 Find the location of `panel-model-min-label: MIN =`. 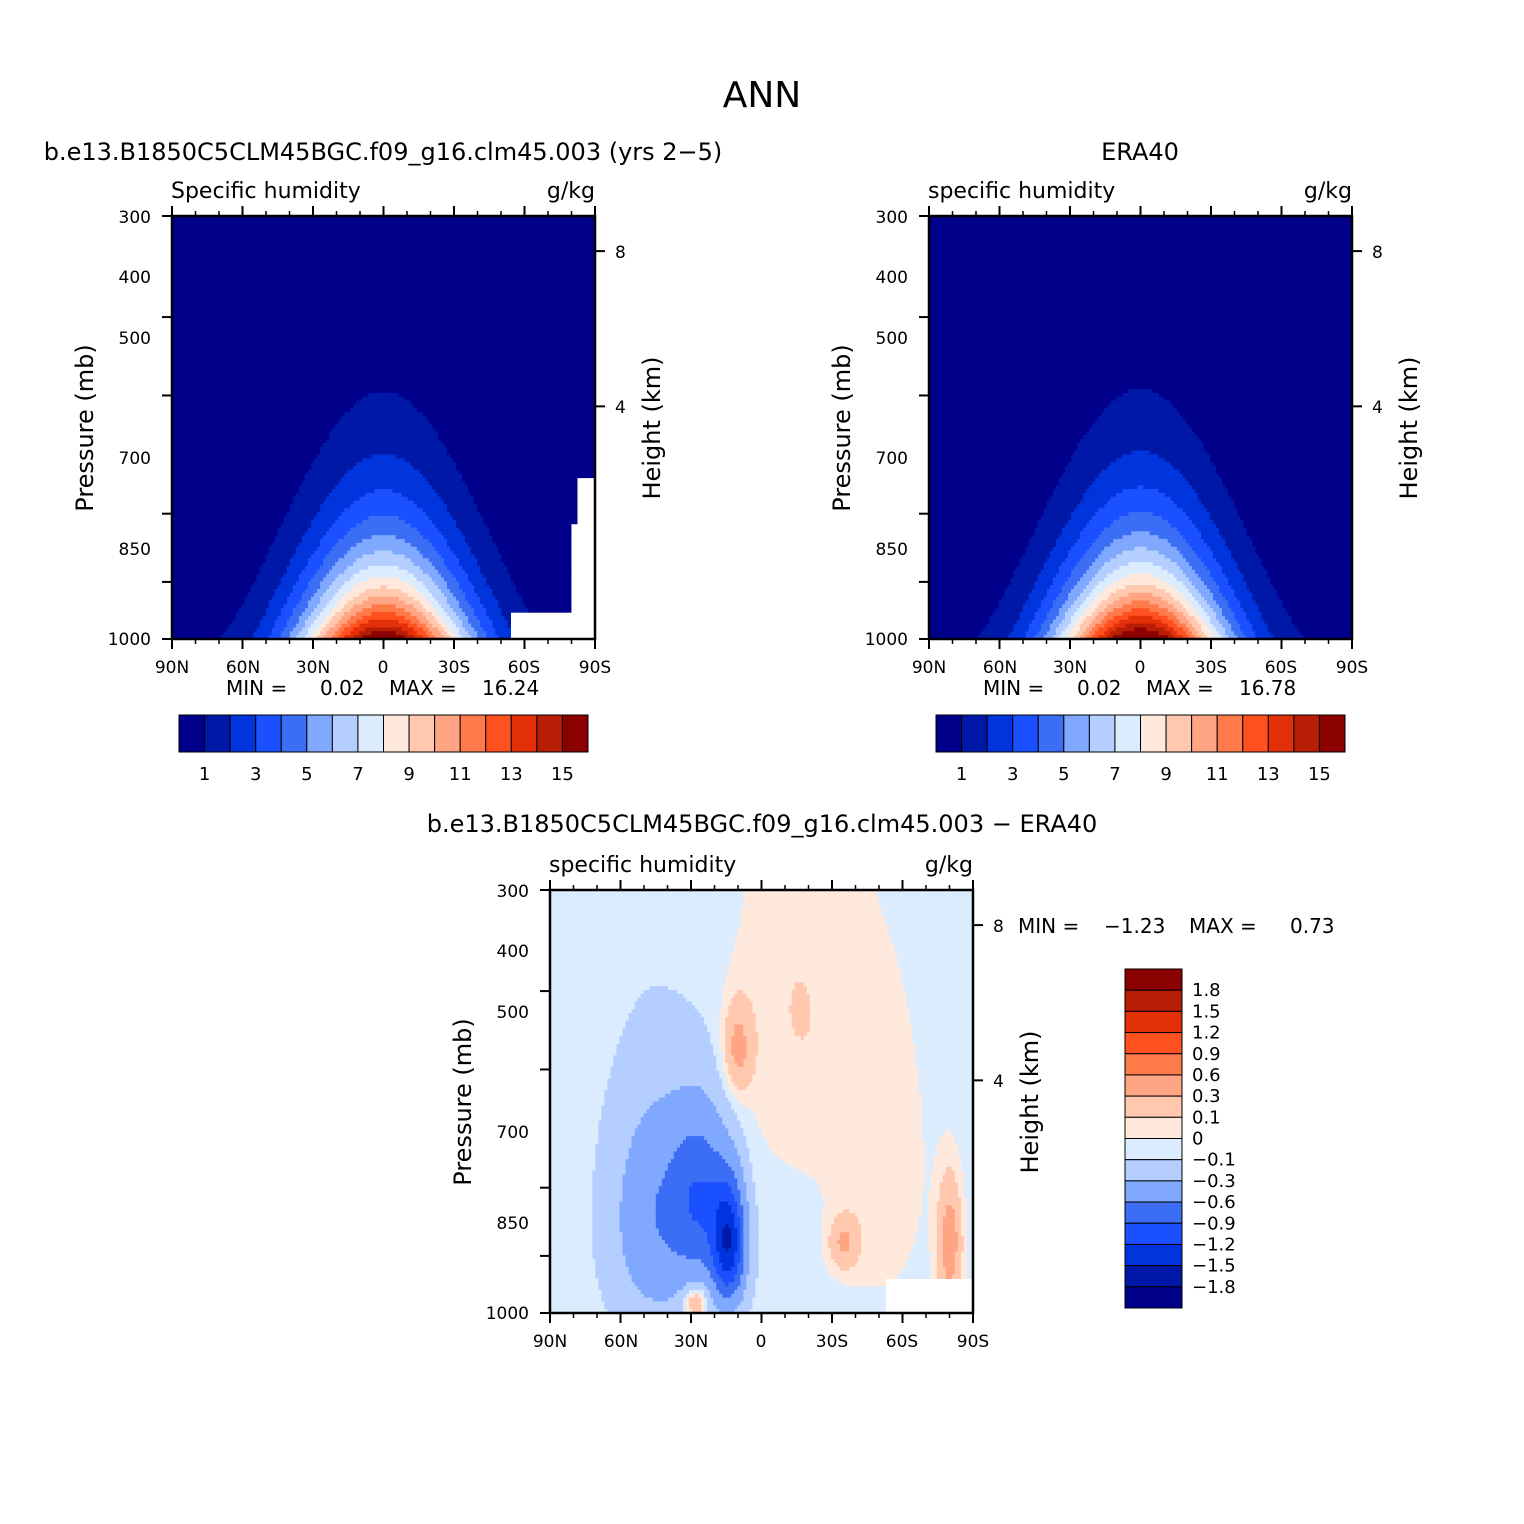

panel-model-min-label: MIN = is located at coordinates (256, 688).